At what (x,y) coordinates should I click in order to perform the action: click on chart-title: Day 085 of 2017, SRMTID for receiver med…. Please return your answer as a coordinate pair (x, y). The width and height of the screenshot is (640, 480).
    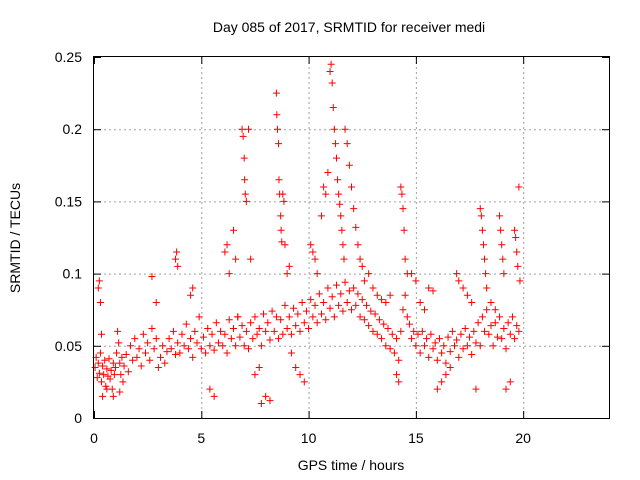
    Looking at the image, I should click on (349, 27).